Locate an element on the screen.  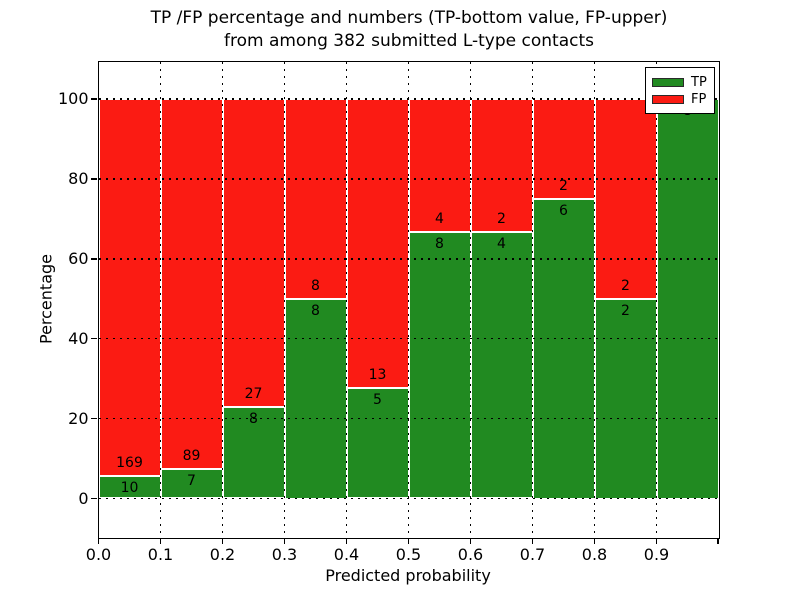
legend-item: TP is located at coordinates (680, 82).